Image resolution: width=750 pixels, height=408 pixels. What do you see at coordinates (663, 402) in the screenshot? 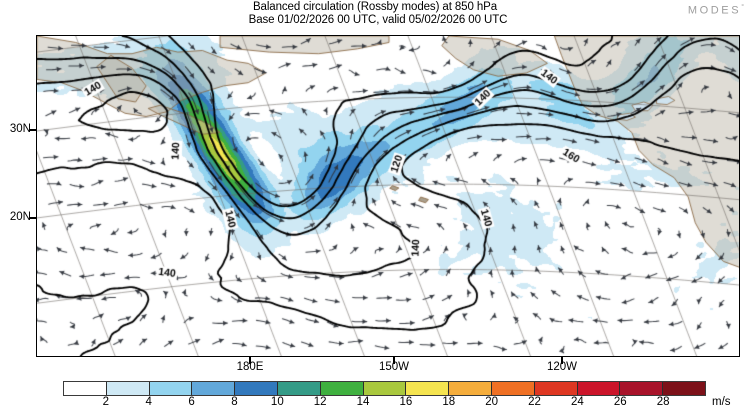
I see `colorbar-tick-label: 28` at bounding box center [663, 402].